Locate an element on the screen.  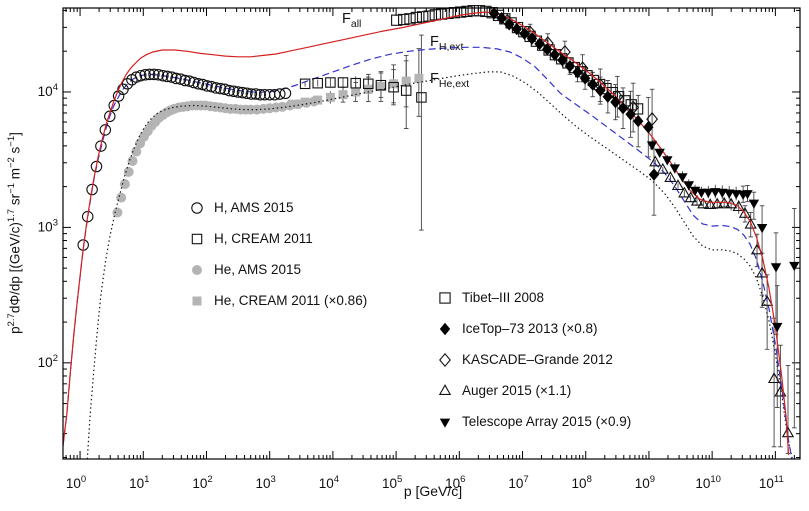
circle-fill-icon is located at coordinates (197, 269).